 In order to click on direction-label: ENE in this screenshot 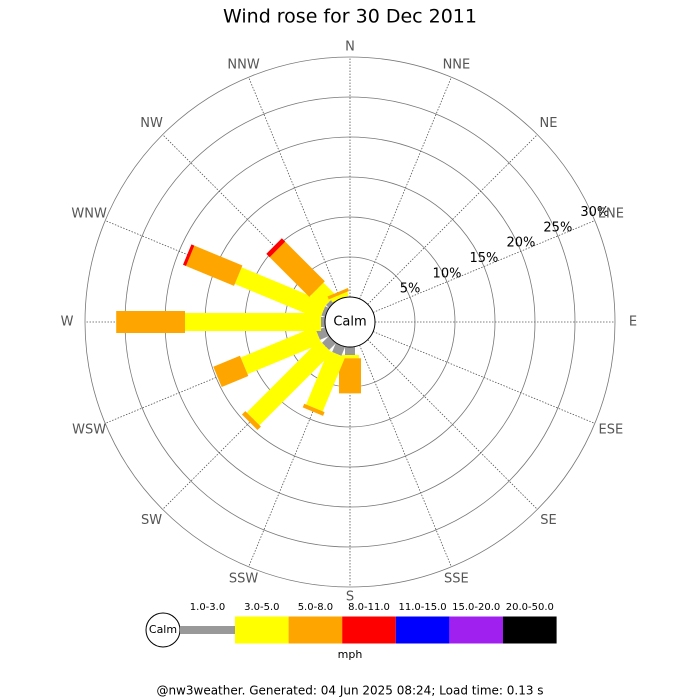, I will do `click(611, 213)`.